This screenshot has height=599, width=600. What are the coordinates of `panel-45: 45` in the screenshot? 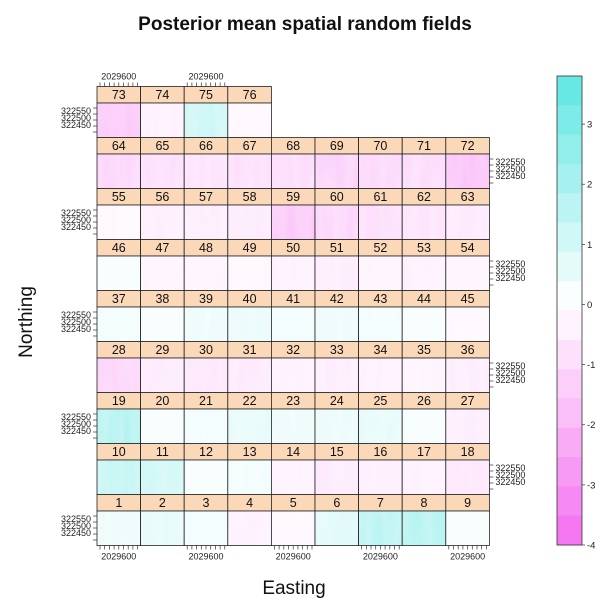 It's located at (467, 316).